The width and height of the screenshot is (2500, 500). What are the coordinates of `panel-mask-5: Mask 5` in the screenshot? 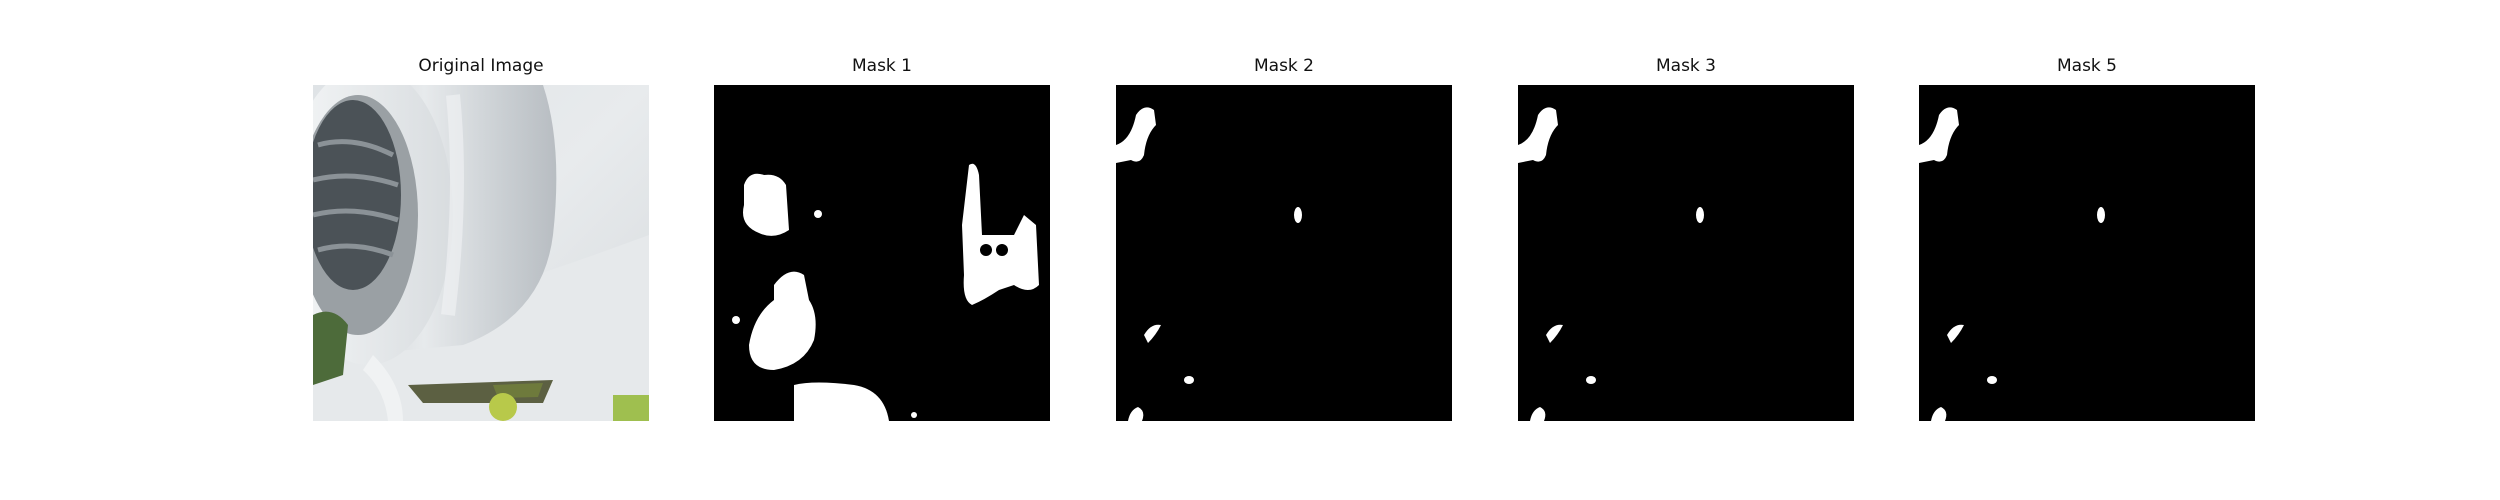 It's located at (2087, 239).